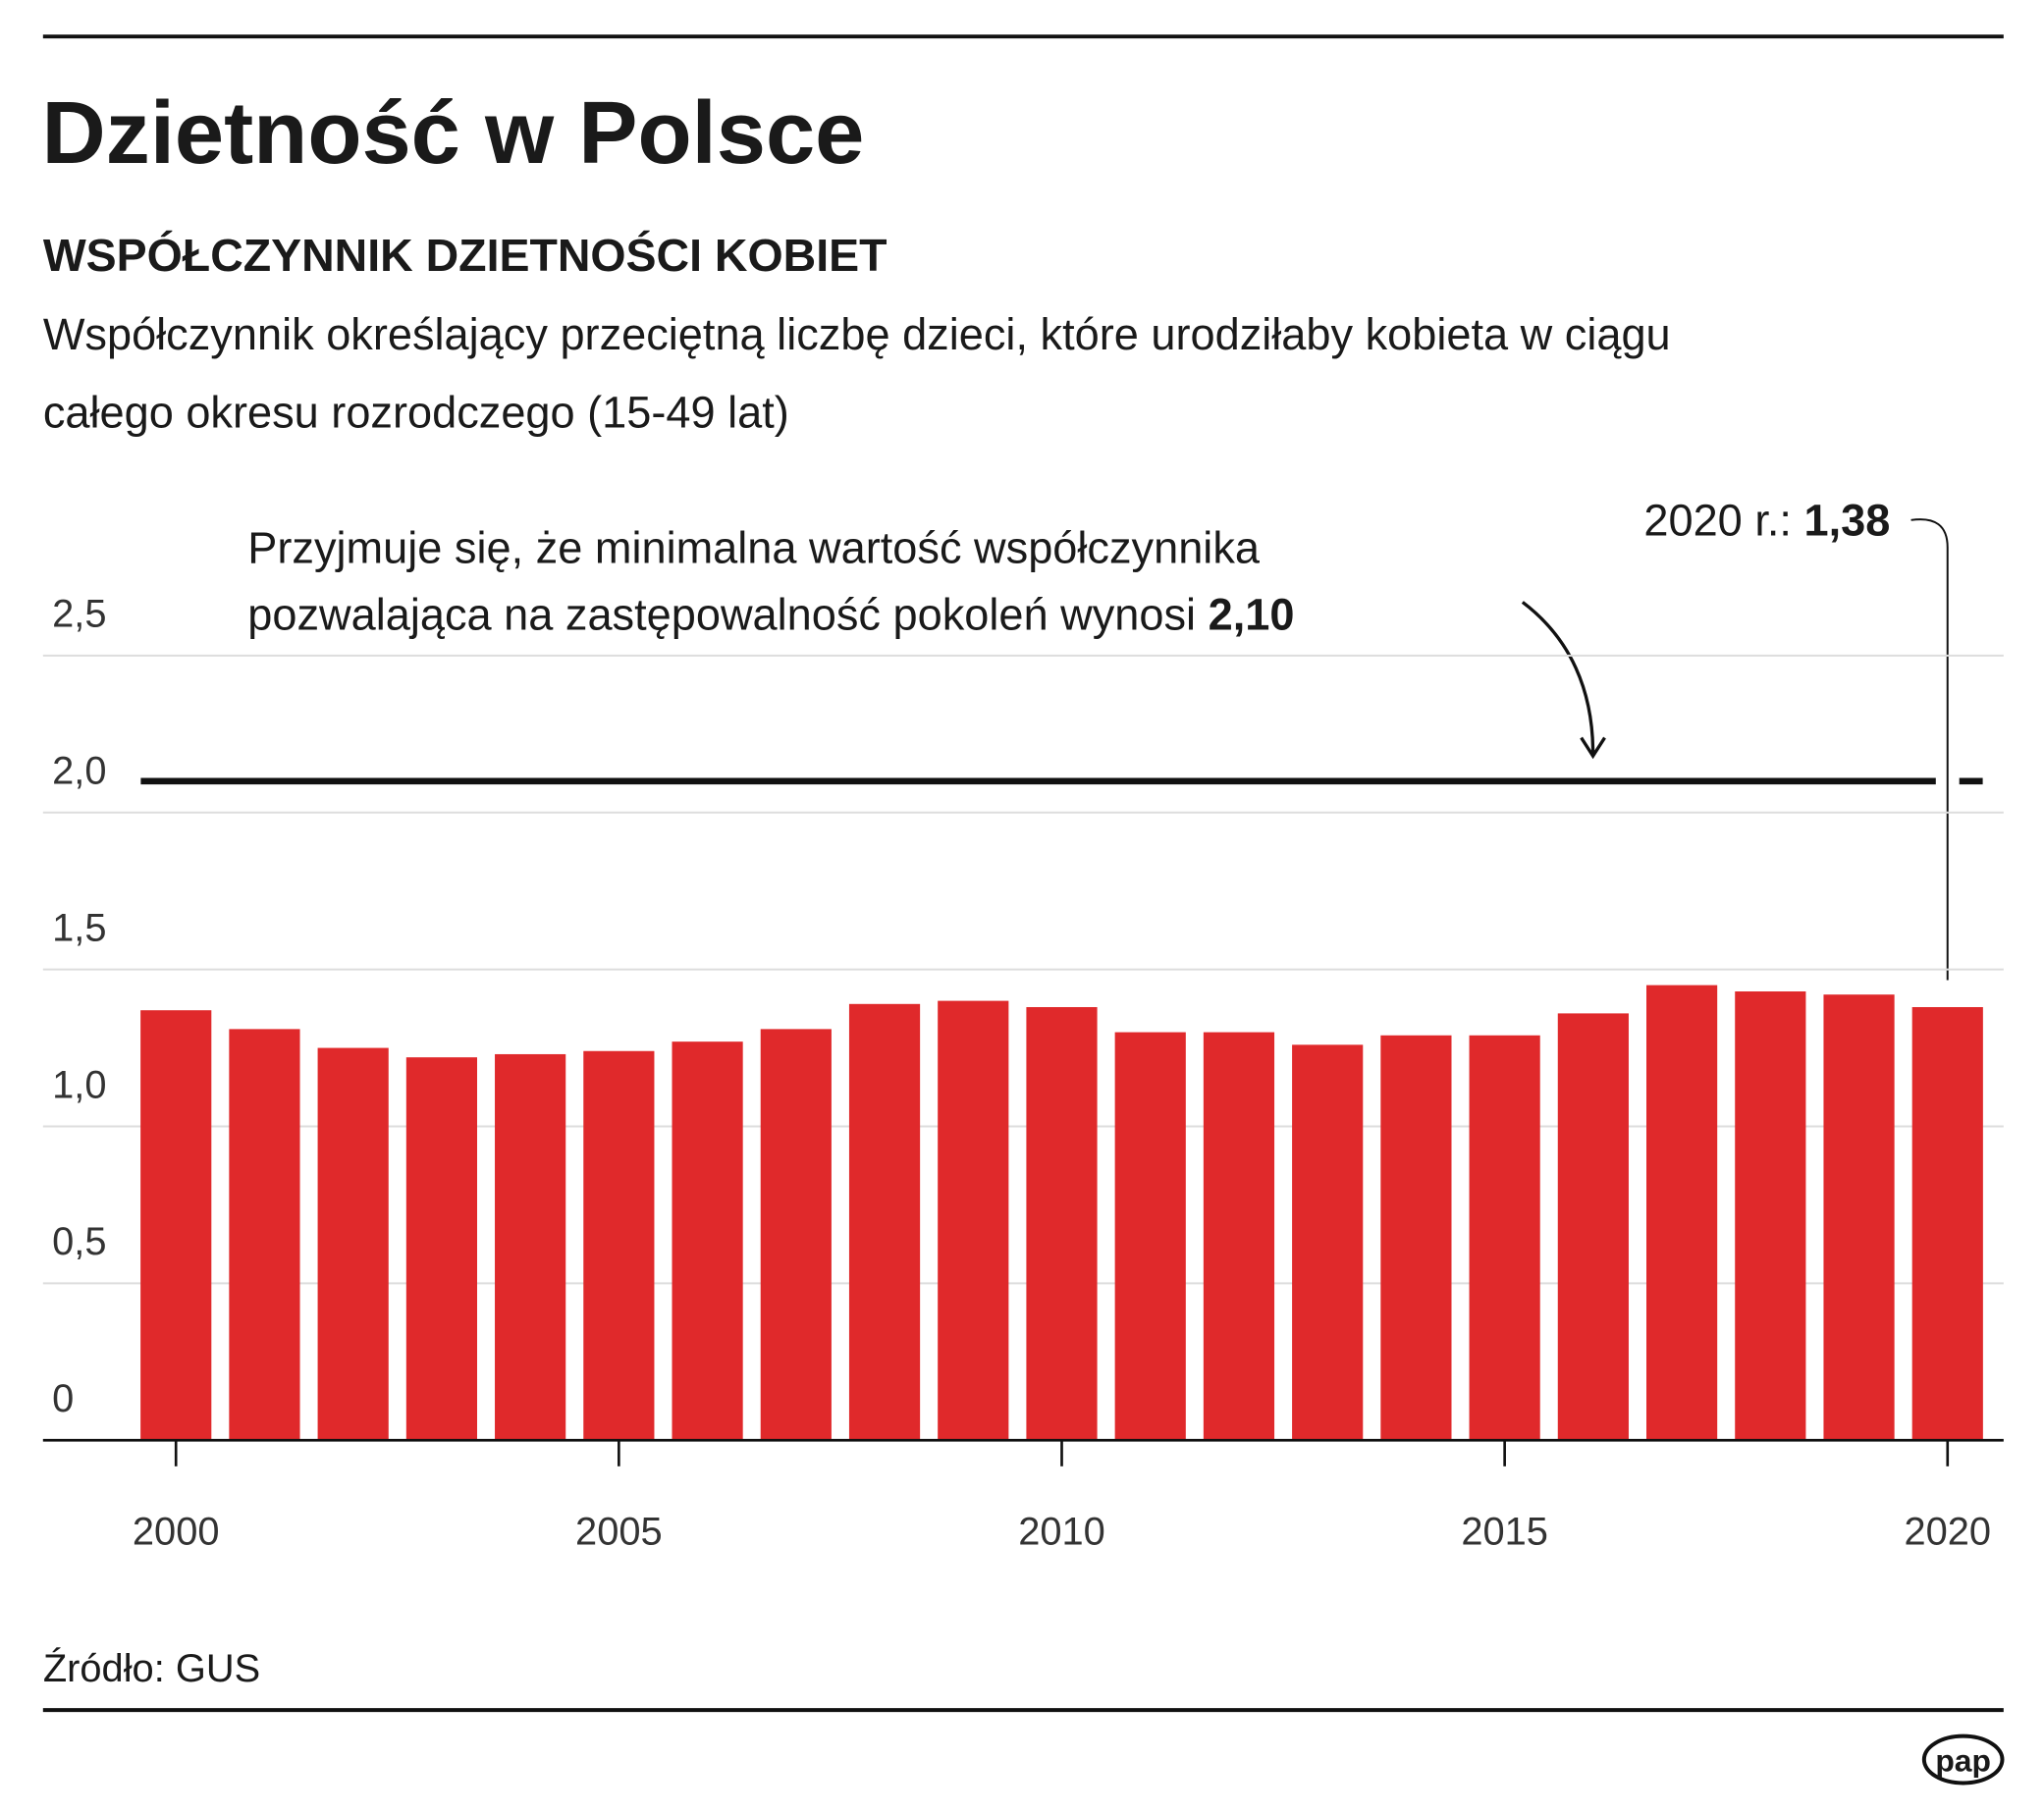 The width and height of the screenshot is (2044, 1813). Describe the element at coordinates (1252, 614) in the screenshot. I see `annotation-value: 2,10` at that location.